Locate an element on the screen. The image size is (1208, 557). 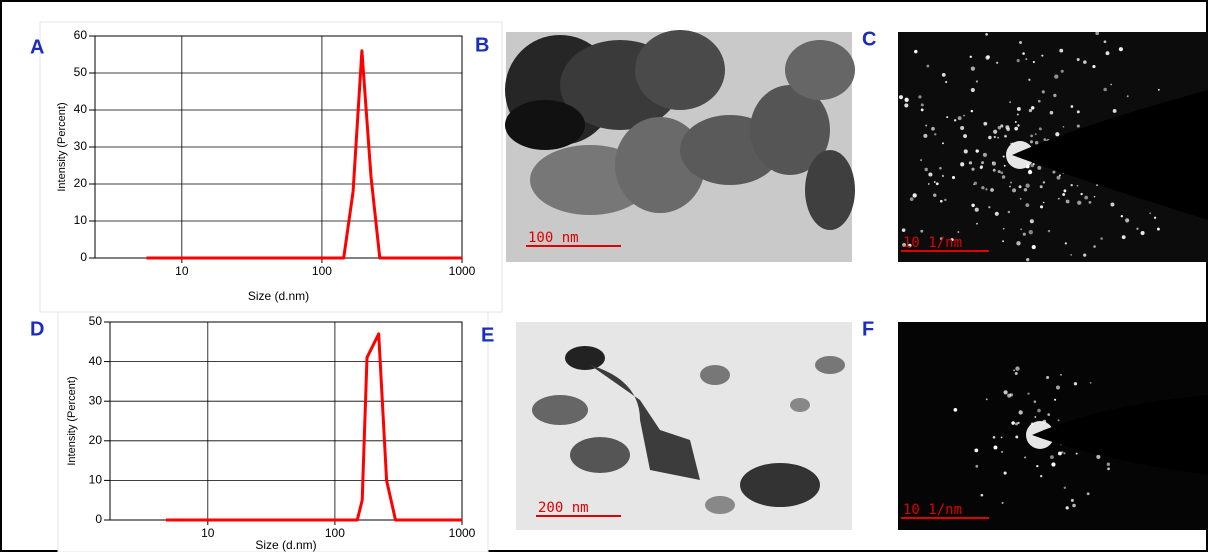
y-tick-label: 20 is located at coordinates (96, 440).